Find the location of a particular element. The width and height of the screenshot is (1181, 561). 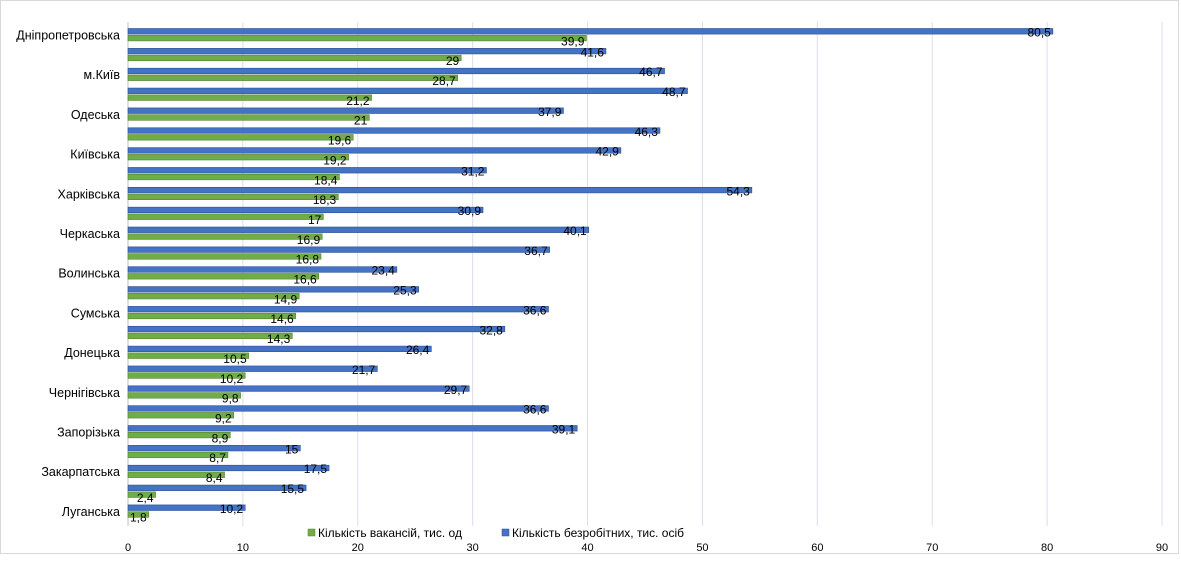

x-tick-label: 40 is located at coordinates (587, 548).